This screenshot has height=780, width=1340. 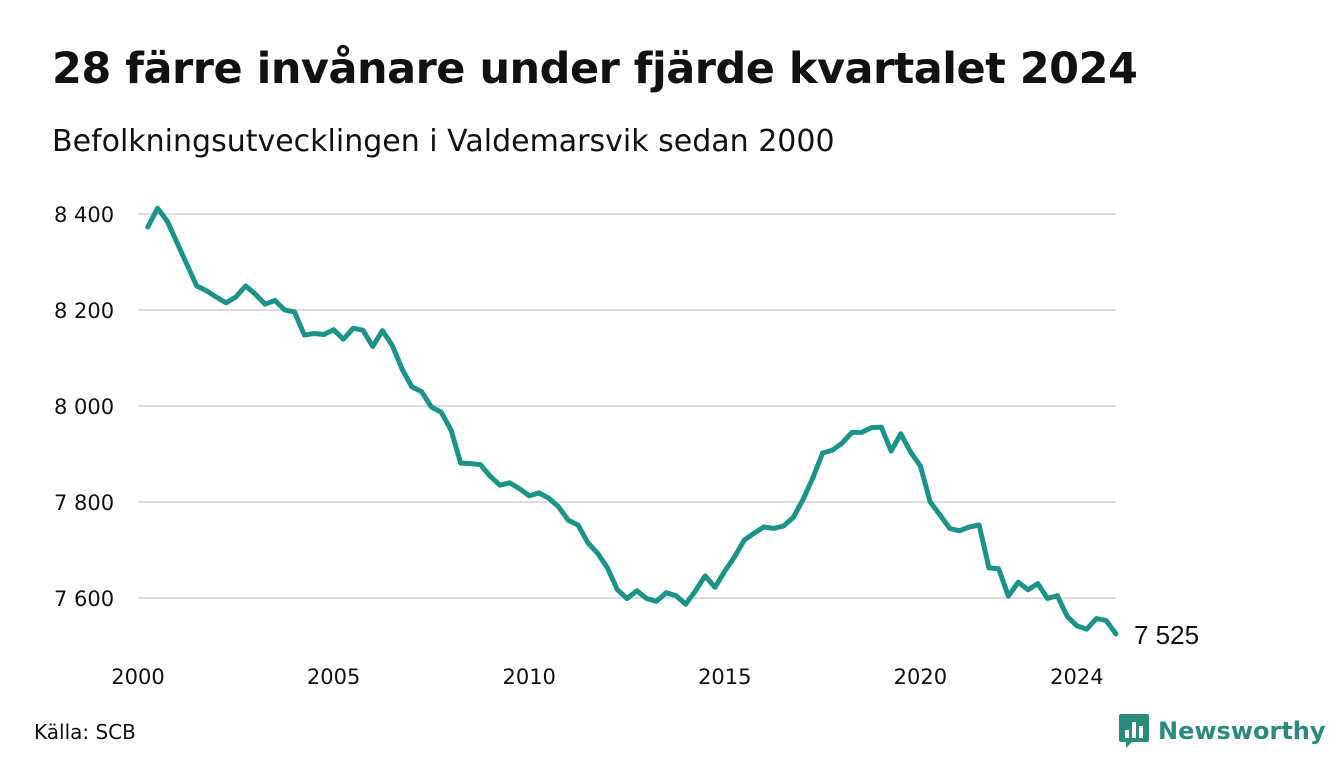 I want to click on brand-logo: Newsworthy, so click(x=1222, y=731).